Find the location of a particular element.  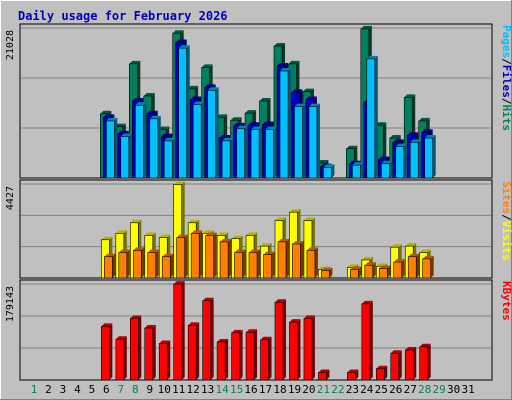

day-label: 10 is located at coordinates (164, 389).